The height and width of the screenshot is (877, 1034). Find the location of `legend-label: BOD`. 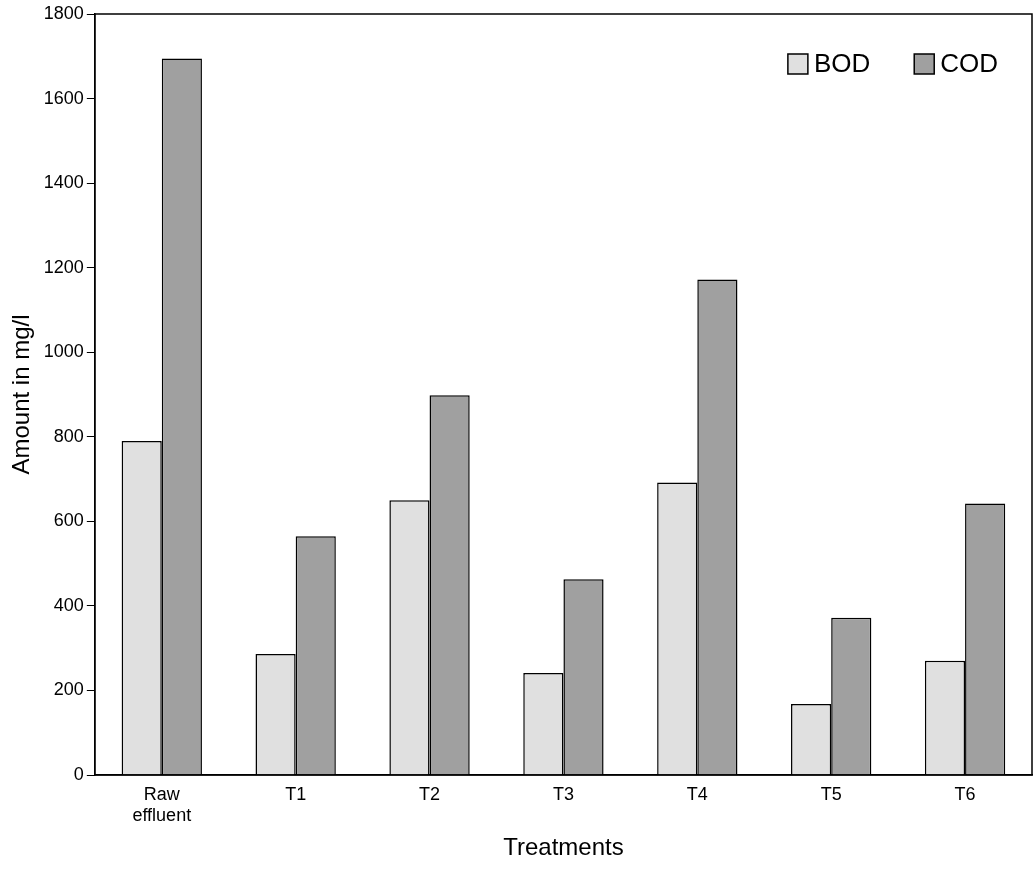

legend-label: BOD is located at coordinates (842, 63).